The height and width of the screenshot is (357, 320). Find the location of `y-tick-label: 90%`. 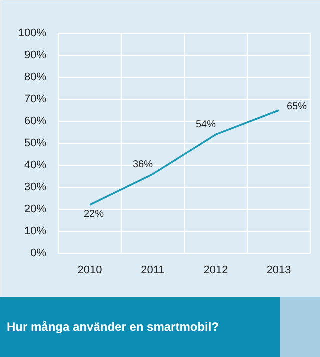

y-tick-label: 90% is located at coordinates (35, 56).